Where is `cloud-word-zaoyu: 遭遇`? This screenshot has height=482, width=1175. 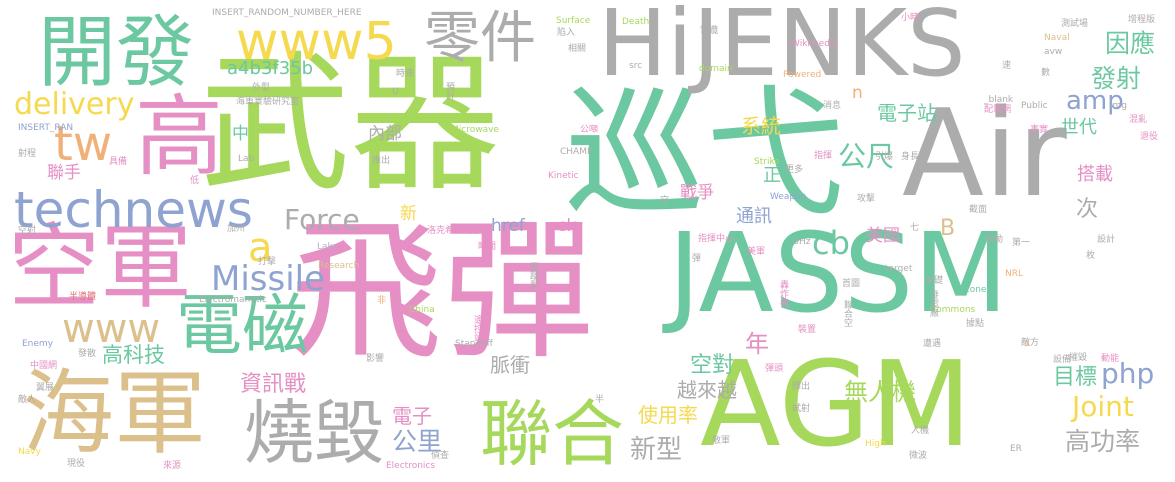
cloud-word-zaoyu: 遭遇 is located at coordinates (932, 344).